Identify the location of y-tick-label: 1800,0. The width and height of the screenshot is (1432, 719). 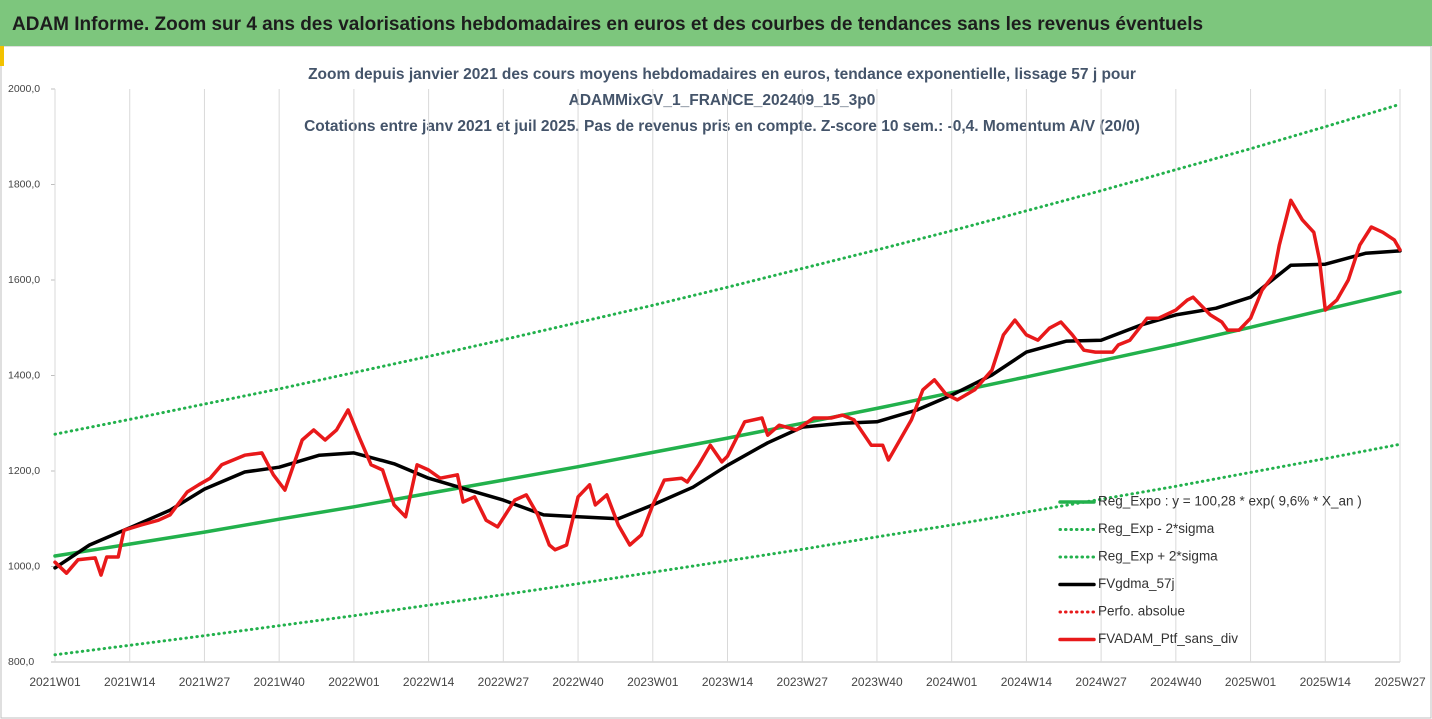
(24, 184).